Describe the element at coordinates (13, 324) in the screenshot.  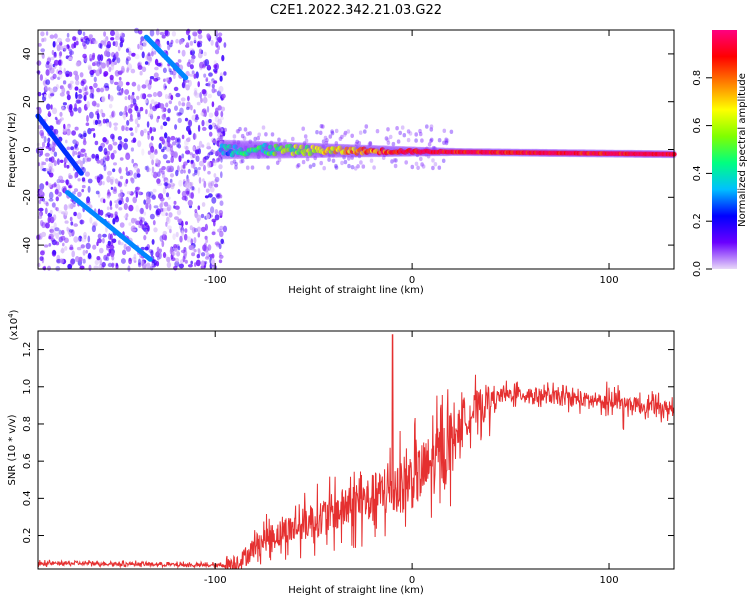
I see `snr-y-multiplier: (x104)` at that location.